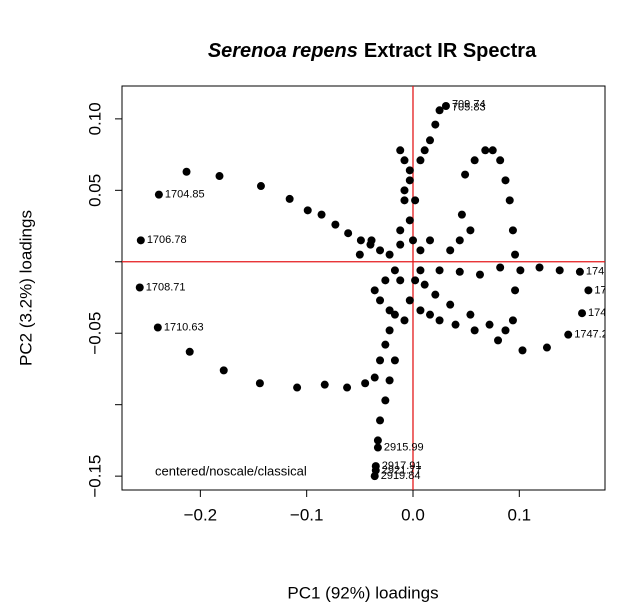 Image resolution: width=623 pixels, height=605 pixels. I want to click on y-tick-label: −0.05, so click(94, 333).